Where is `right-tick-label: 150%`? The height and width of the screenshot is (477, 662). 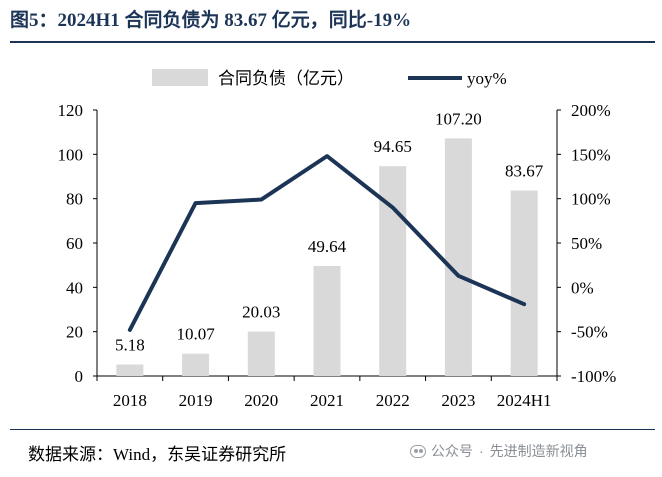
right-tick-label: 150% is located at coordinates (591, 154).